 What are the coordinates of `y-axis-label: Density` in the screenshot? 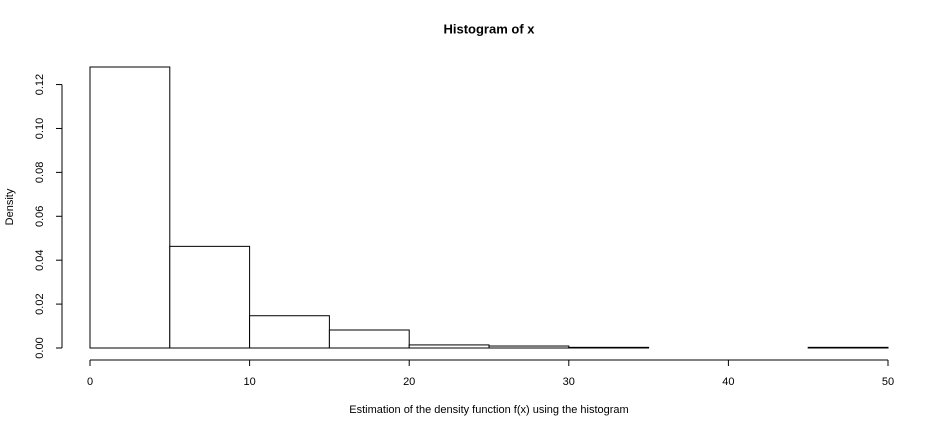 It's located at (10, 206).